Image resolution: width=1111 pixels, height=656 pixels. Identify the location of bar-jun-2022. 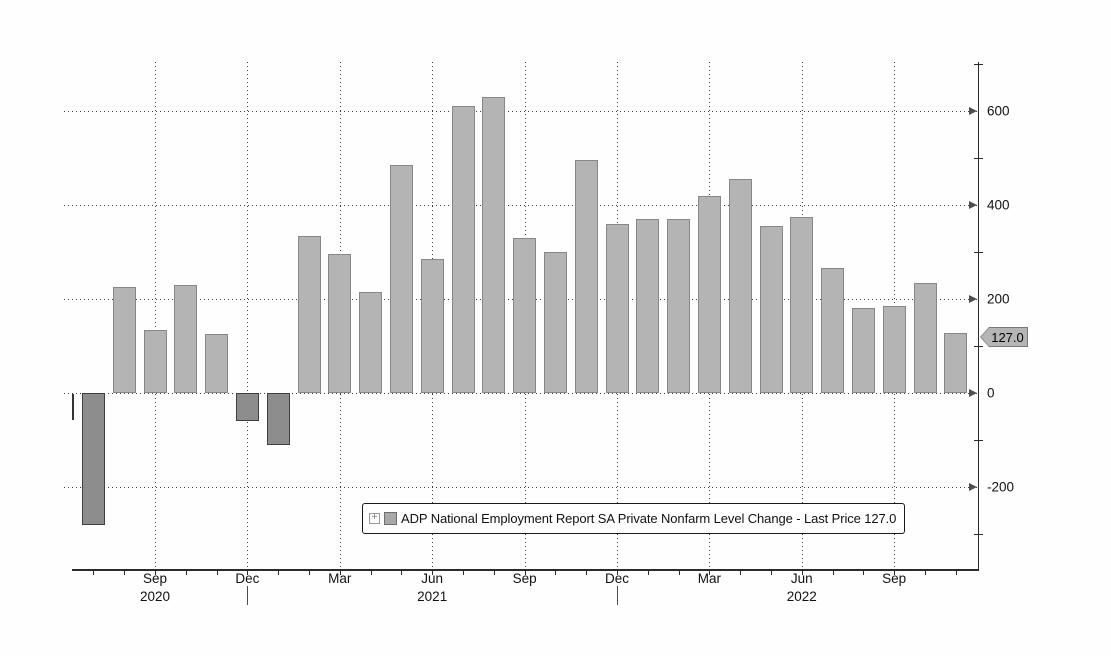
(802, 304).